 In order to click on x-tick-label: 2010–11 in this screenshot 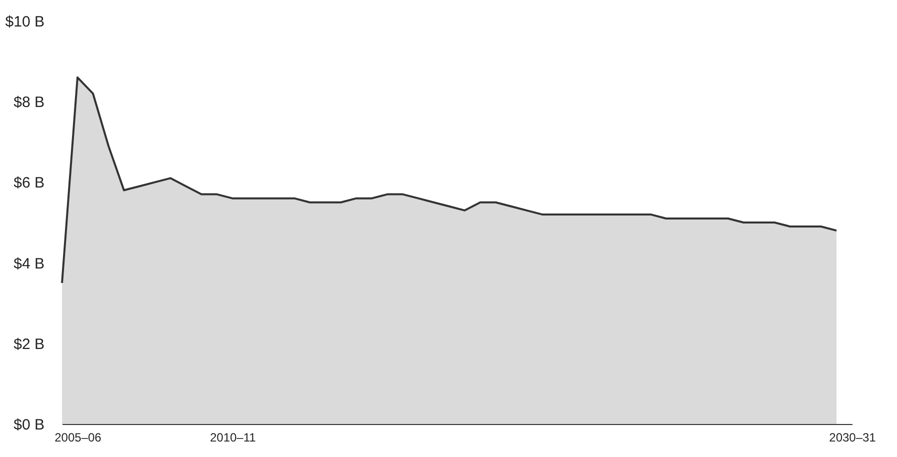, I will do `click(233, 437)`.